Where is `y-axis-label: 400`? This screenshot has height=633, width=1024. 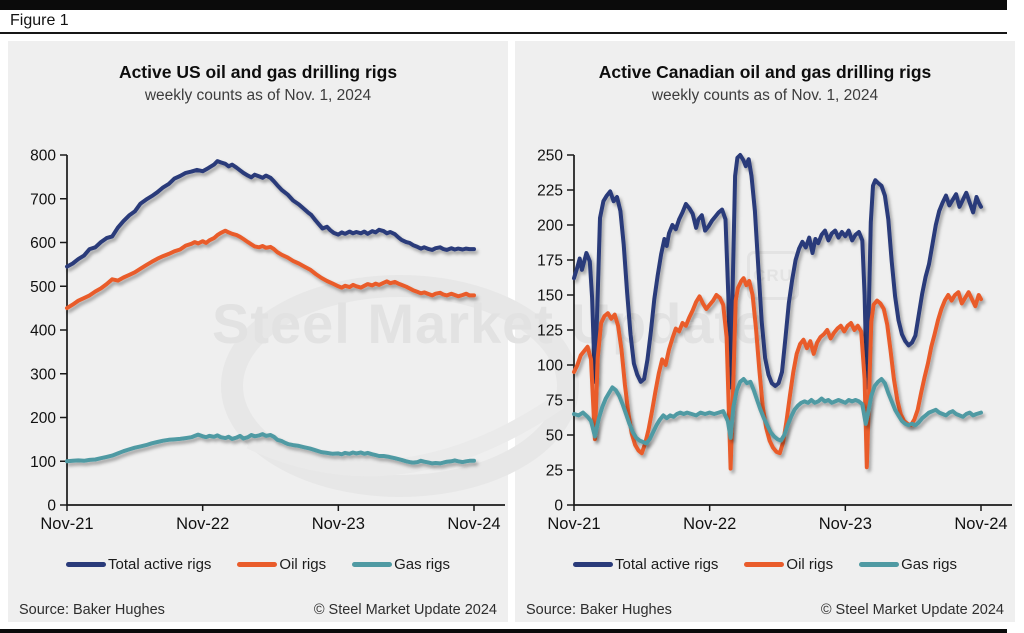
y-axis-label: 400 is located at coordinates (43, 331).